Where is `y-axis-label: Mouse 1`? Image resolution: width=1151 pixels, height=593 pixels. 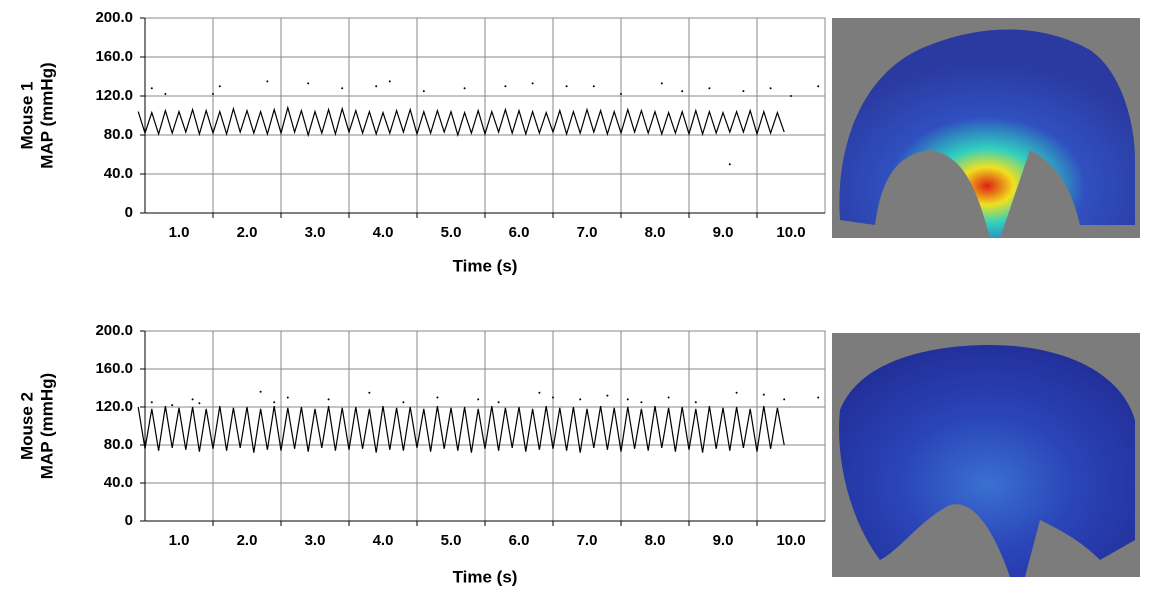 y-axis-label: Mouse 1 is located at coordinates (26, 115).